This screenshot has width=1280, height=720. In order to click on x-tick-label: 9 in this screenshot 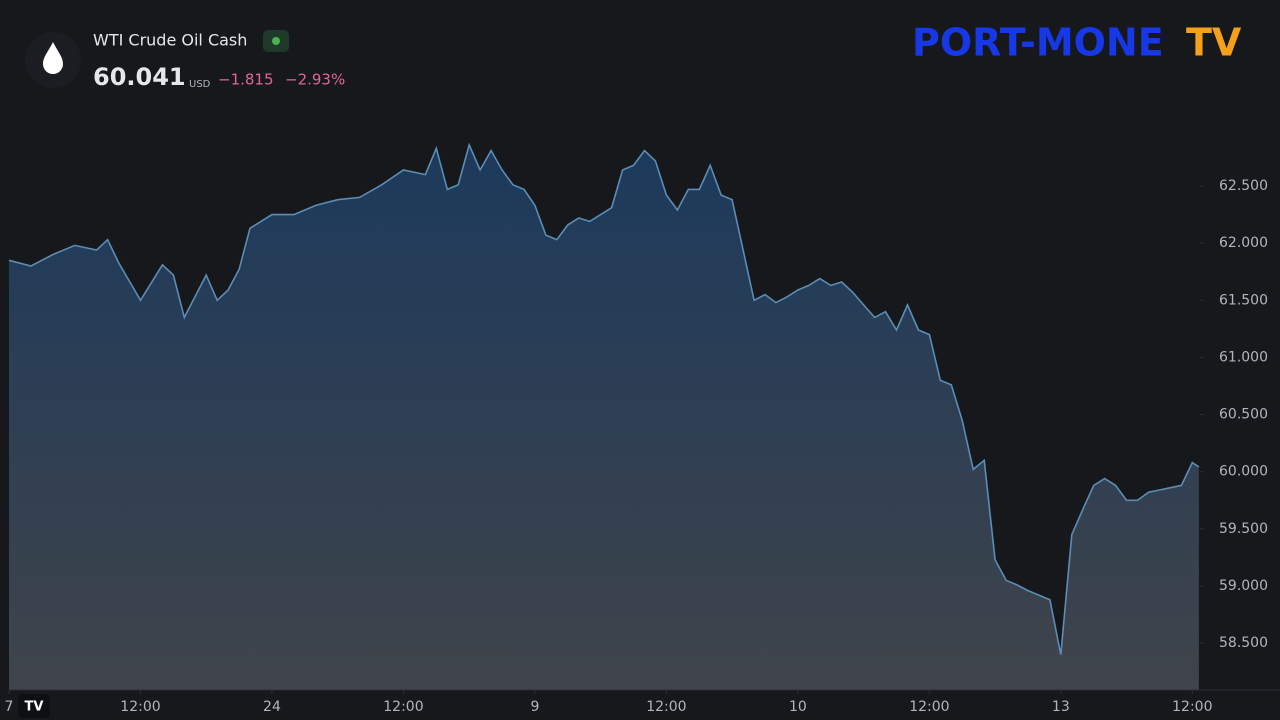, I will do `click(534, 707)`.